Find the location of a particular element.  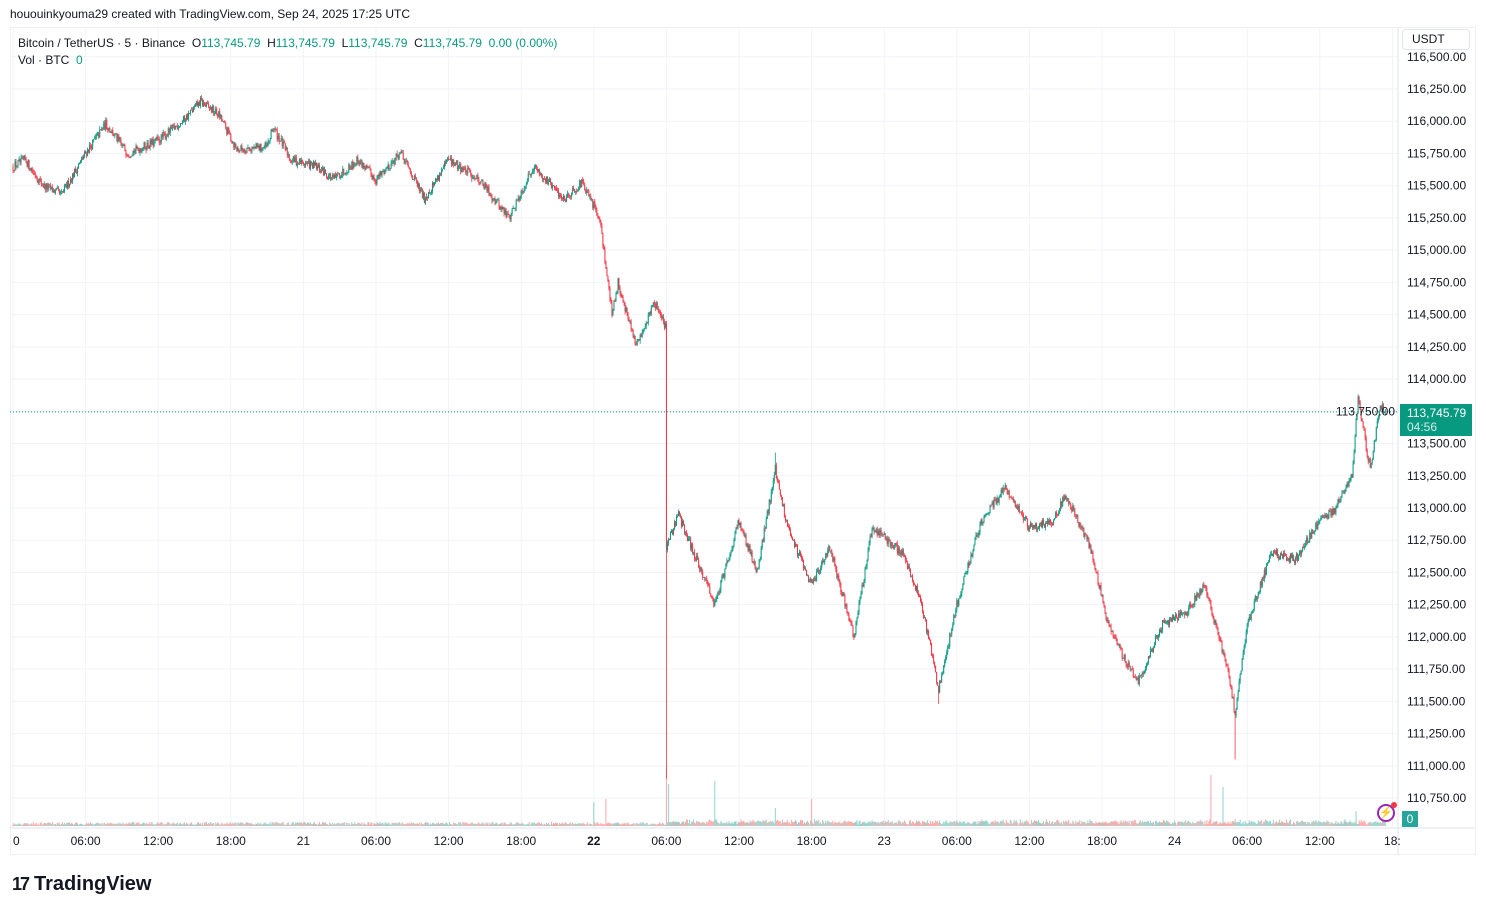

price-tick-label: 114,250.00 is located at coordinates (1436, 347).